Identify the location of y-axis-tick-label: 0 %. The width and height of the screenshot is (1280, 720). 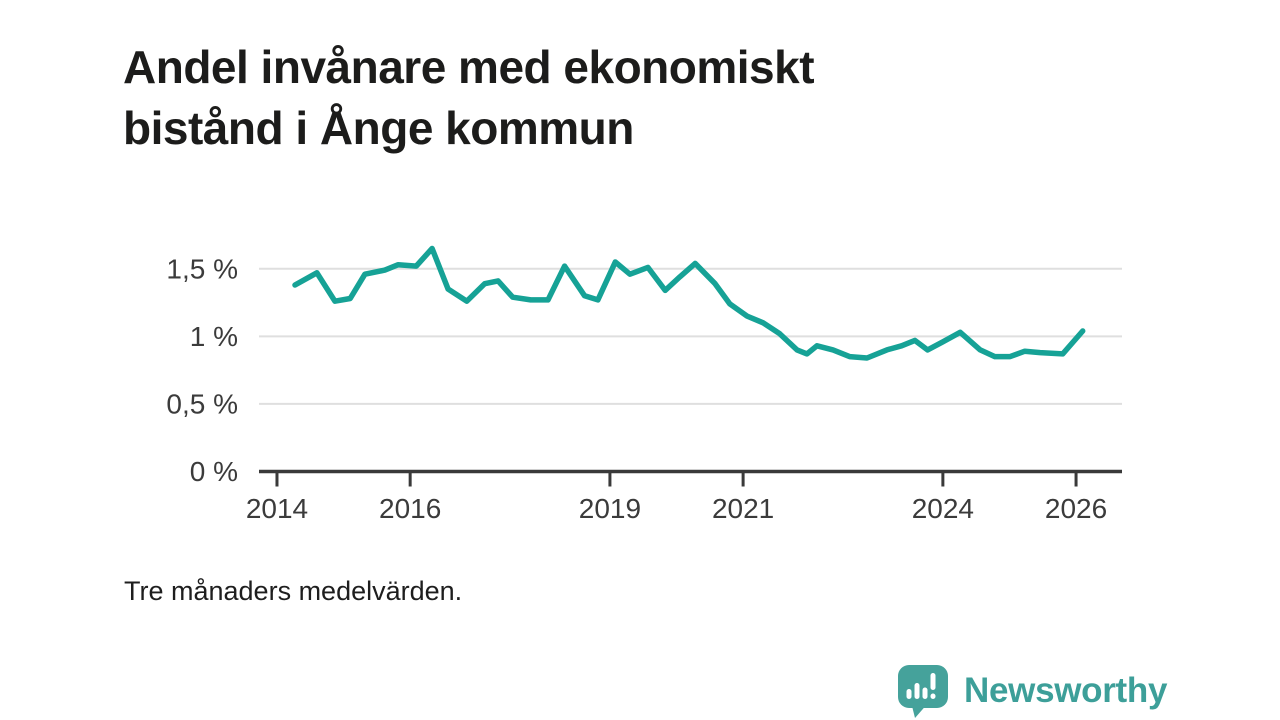
(214, 471).